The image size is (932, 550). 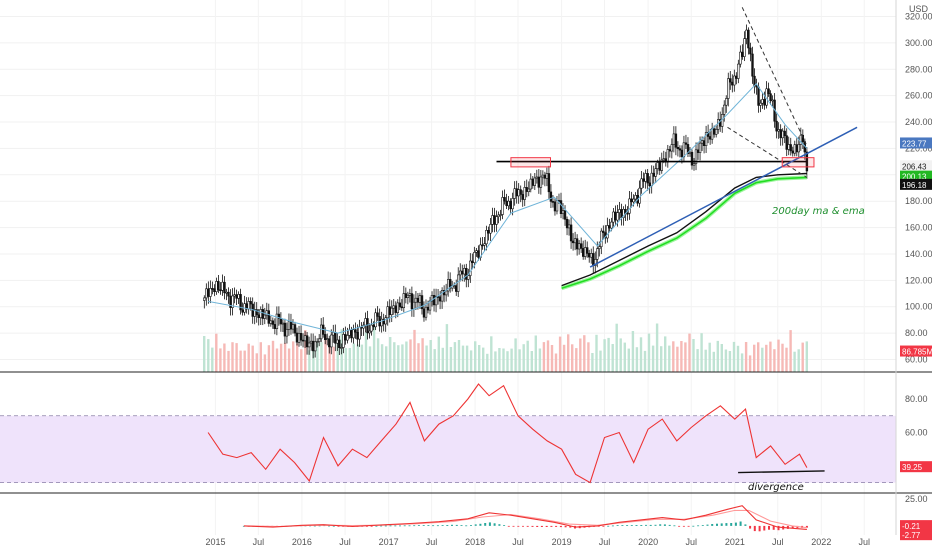 I want to click on price-axis-tick: 320.00, so click(x=918, y=17).